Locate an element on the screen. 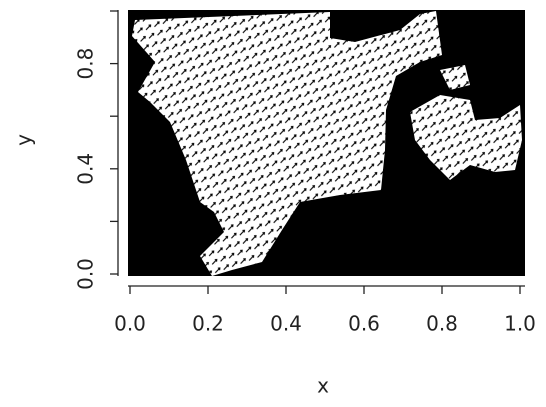 The height and width of the screenshot is (407, 546). x-tick-label: 0.0 is located at coordinates (130, 324).